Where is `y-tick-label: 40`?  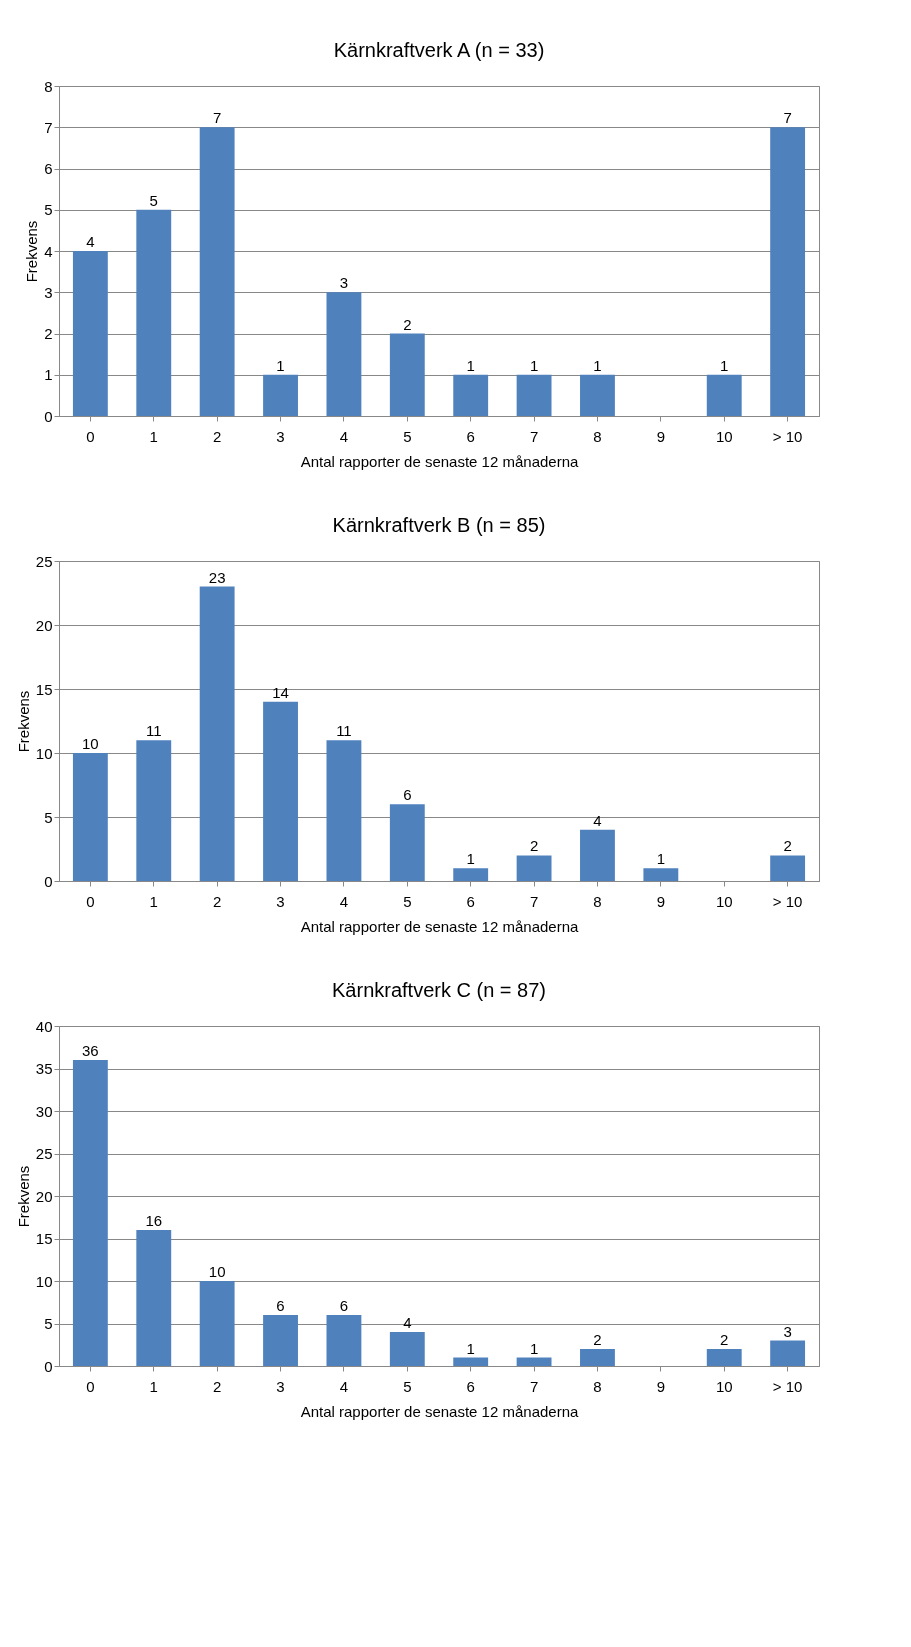 y-tick-label: 40 is located at coordinates (44, 1026).